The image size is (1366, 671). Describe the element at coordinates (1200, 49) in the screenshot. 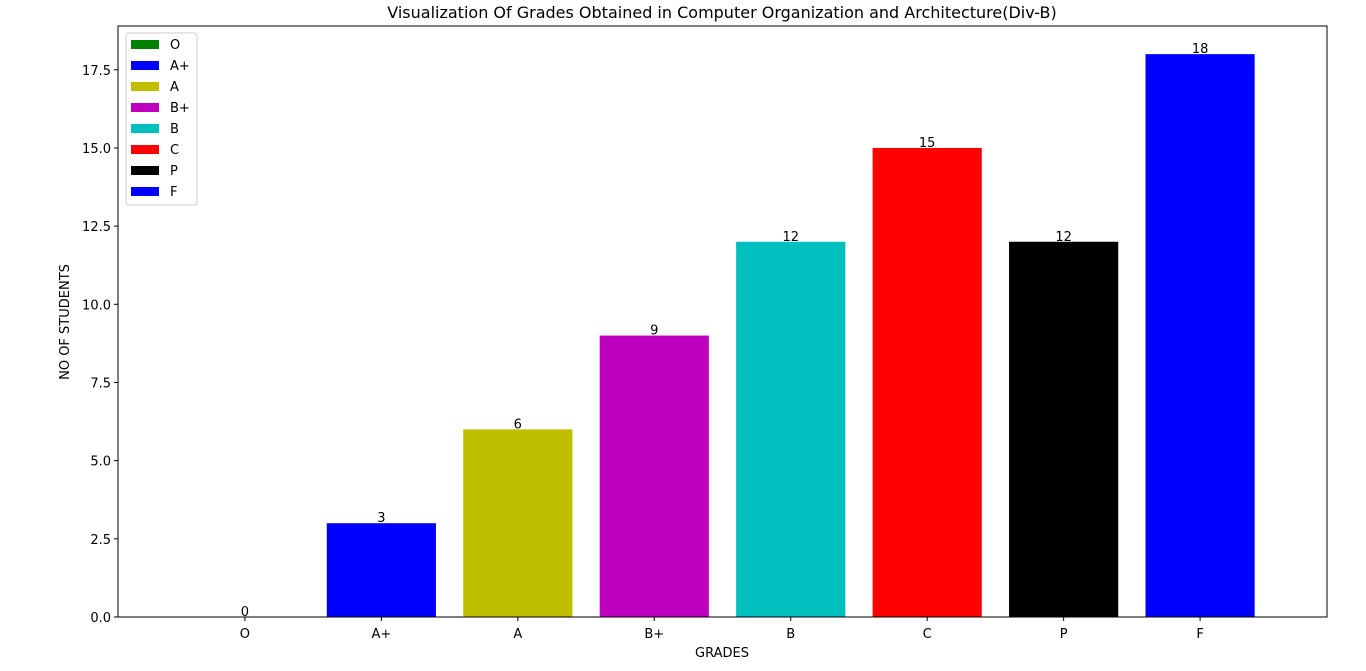

I see `data-label: 18` at that location.